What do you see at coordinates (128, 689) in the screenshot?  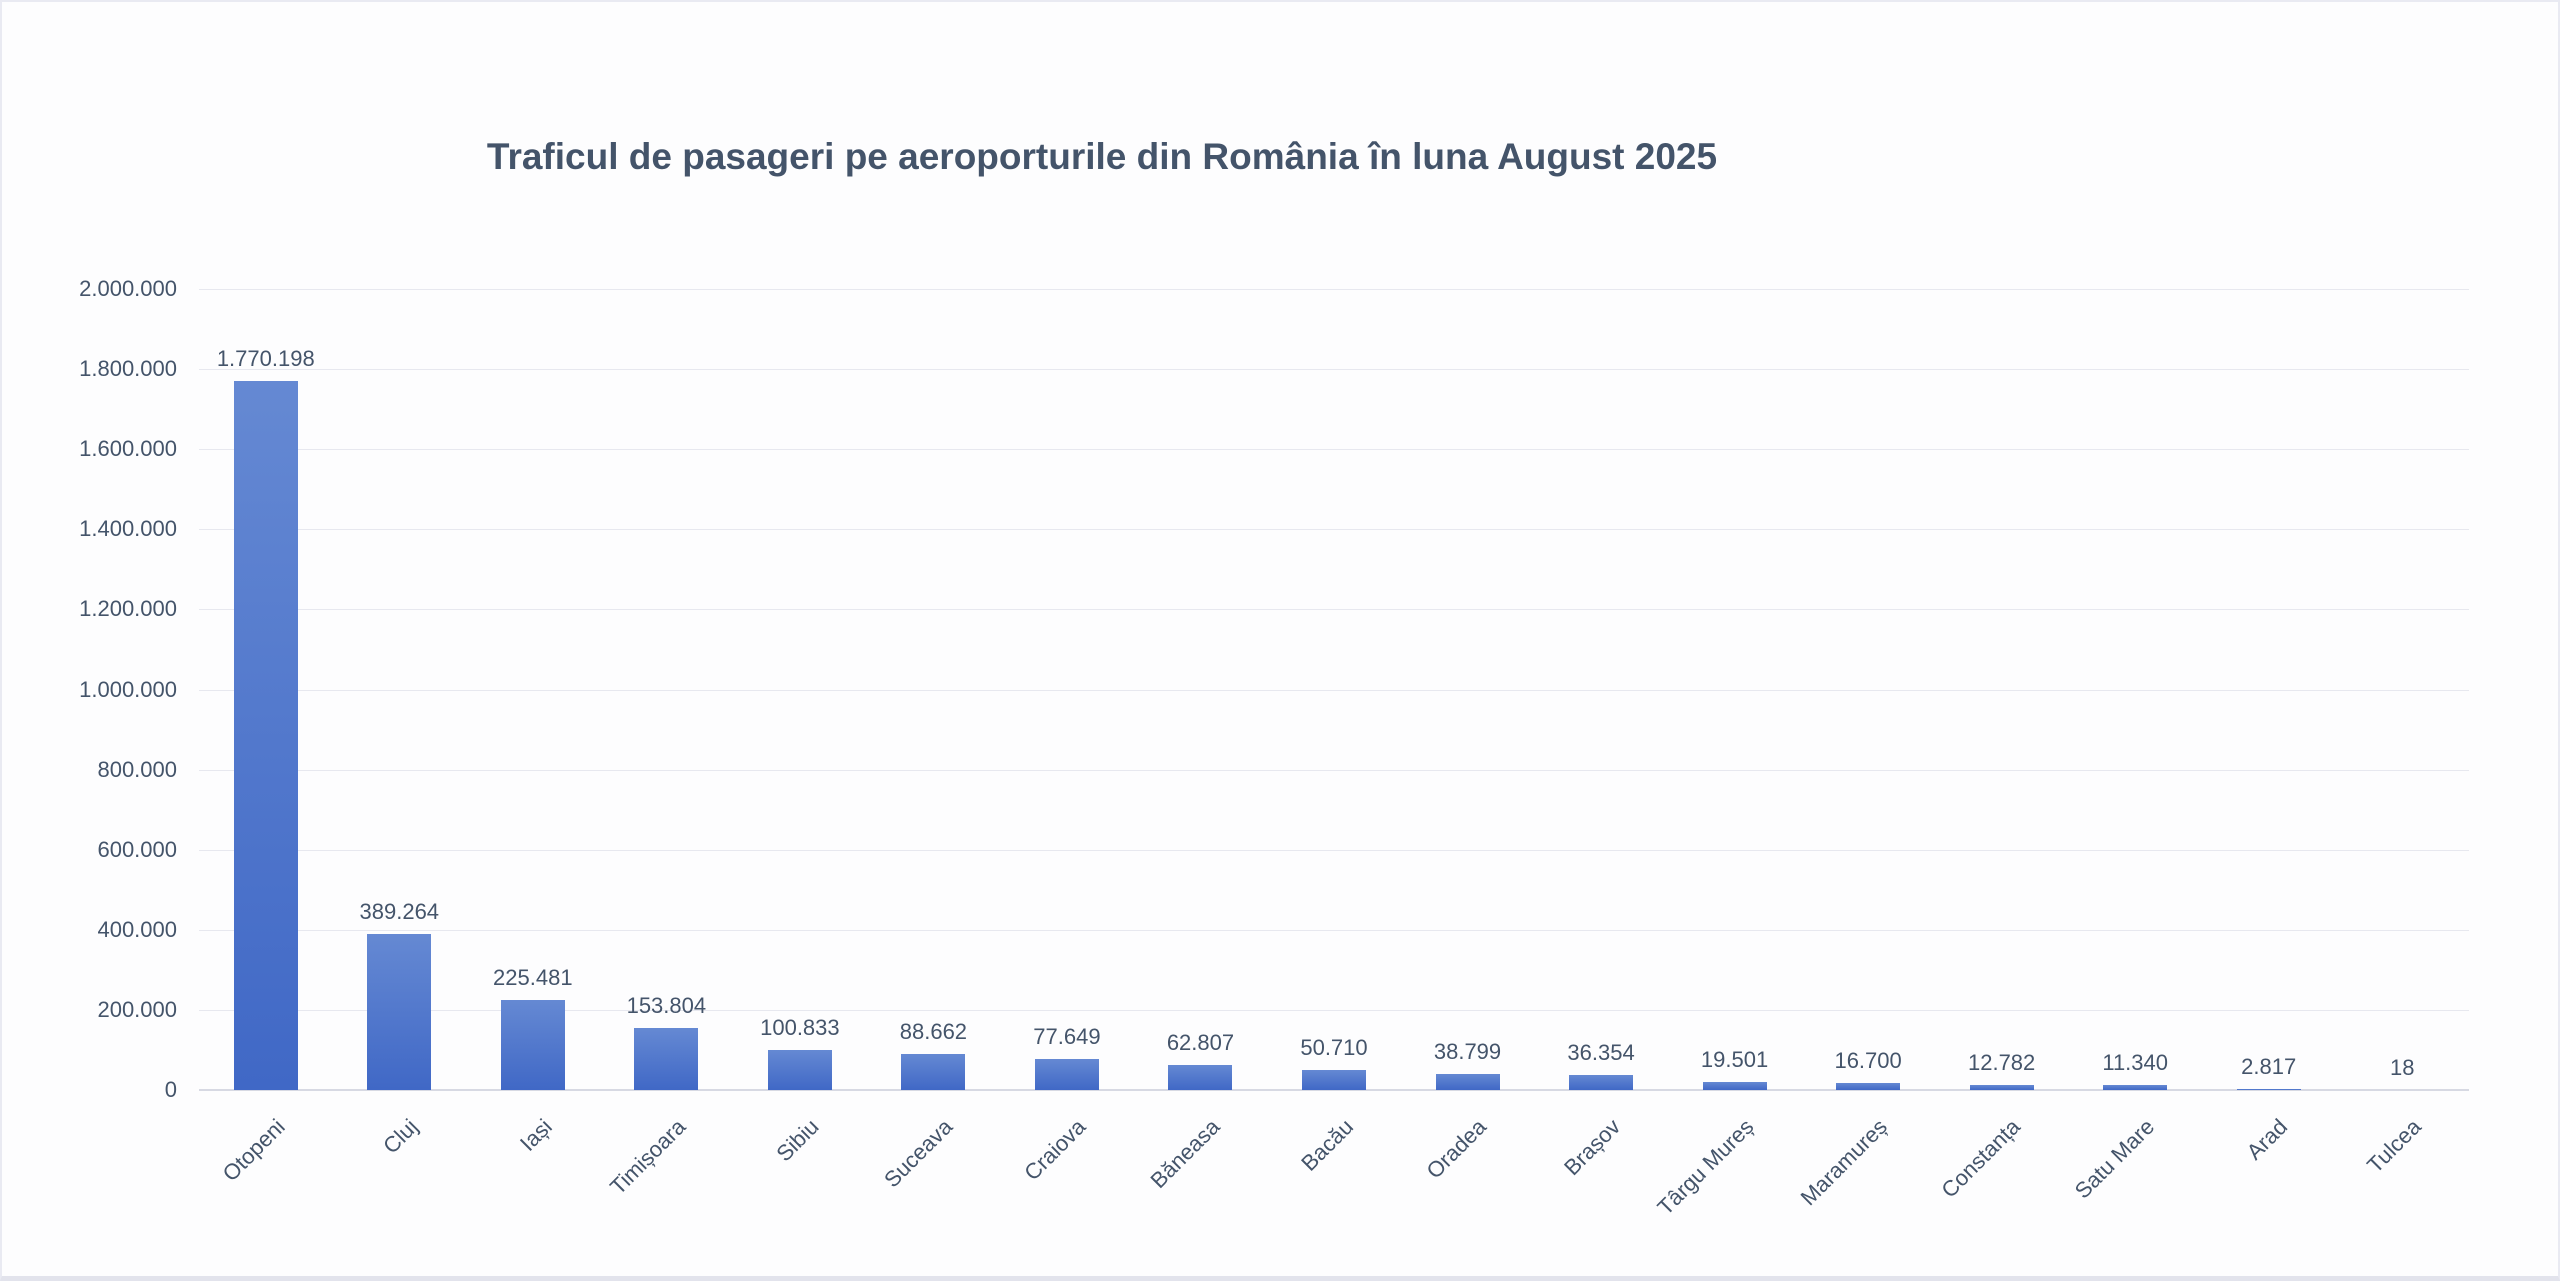 I see `y-tick-label: 1.000.000` at bounding box center [128, 689].